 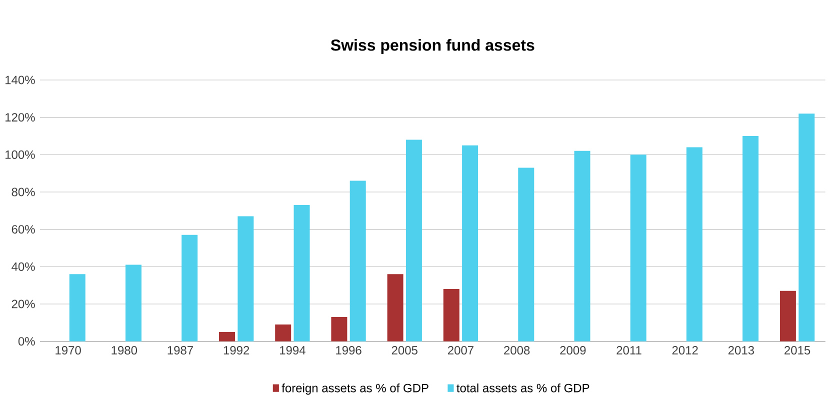 What do you see at coordinates (20, 80) in the screenshot?
I see `y-tick-label: 140%` at bounding box center [20, 80].